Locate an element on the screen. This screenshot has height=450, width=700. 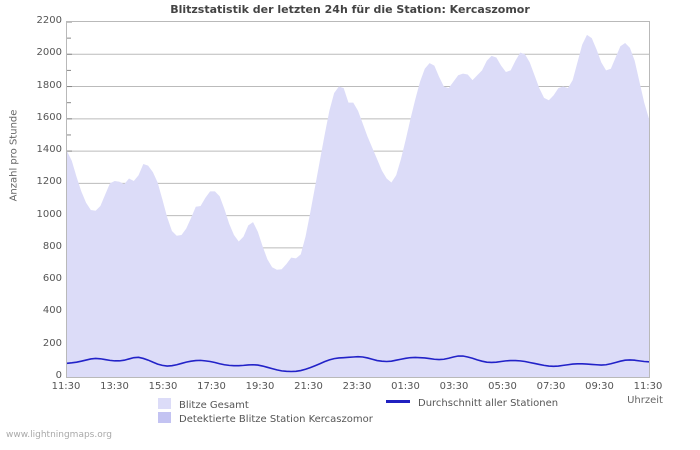
legend-item: Detektierte Blitze Station Kercaszomor is located at coordinates (265, 418).